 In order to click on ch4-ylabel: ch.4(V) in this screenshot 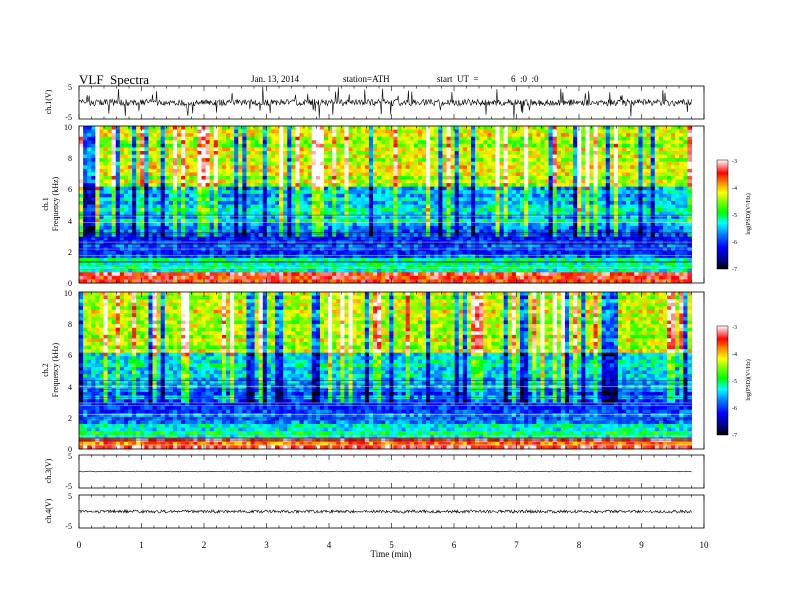, I will do `click(48, 510)`.